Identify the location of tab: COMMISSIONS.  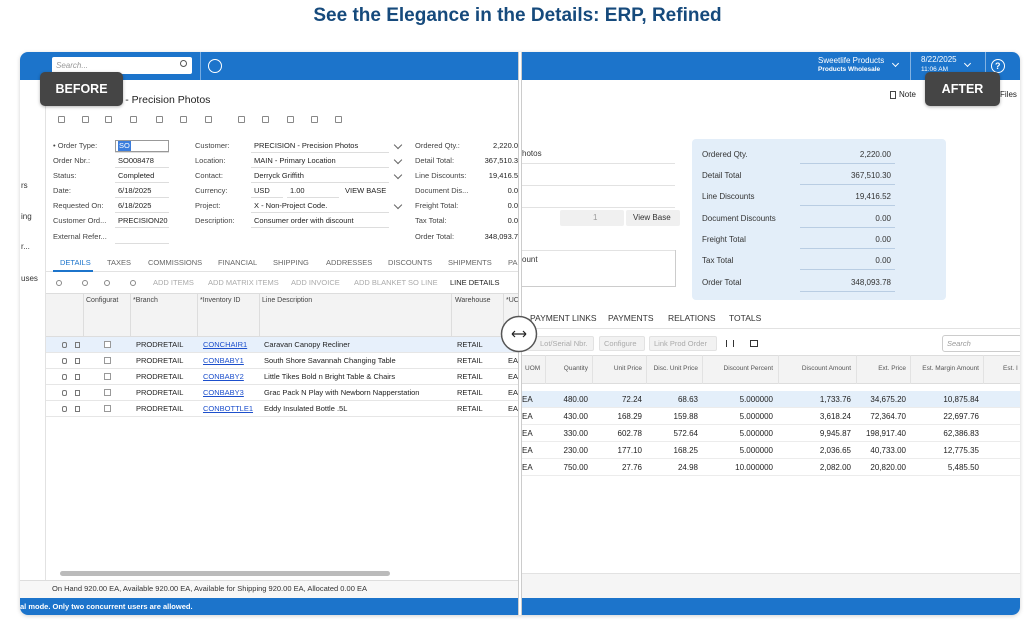
(175, 262).